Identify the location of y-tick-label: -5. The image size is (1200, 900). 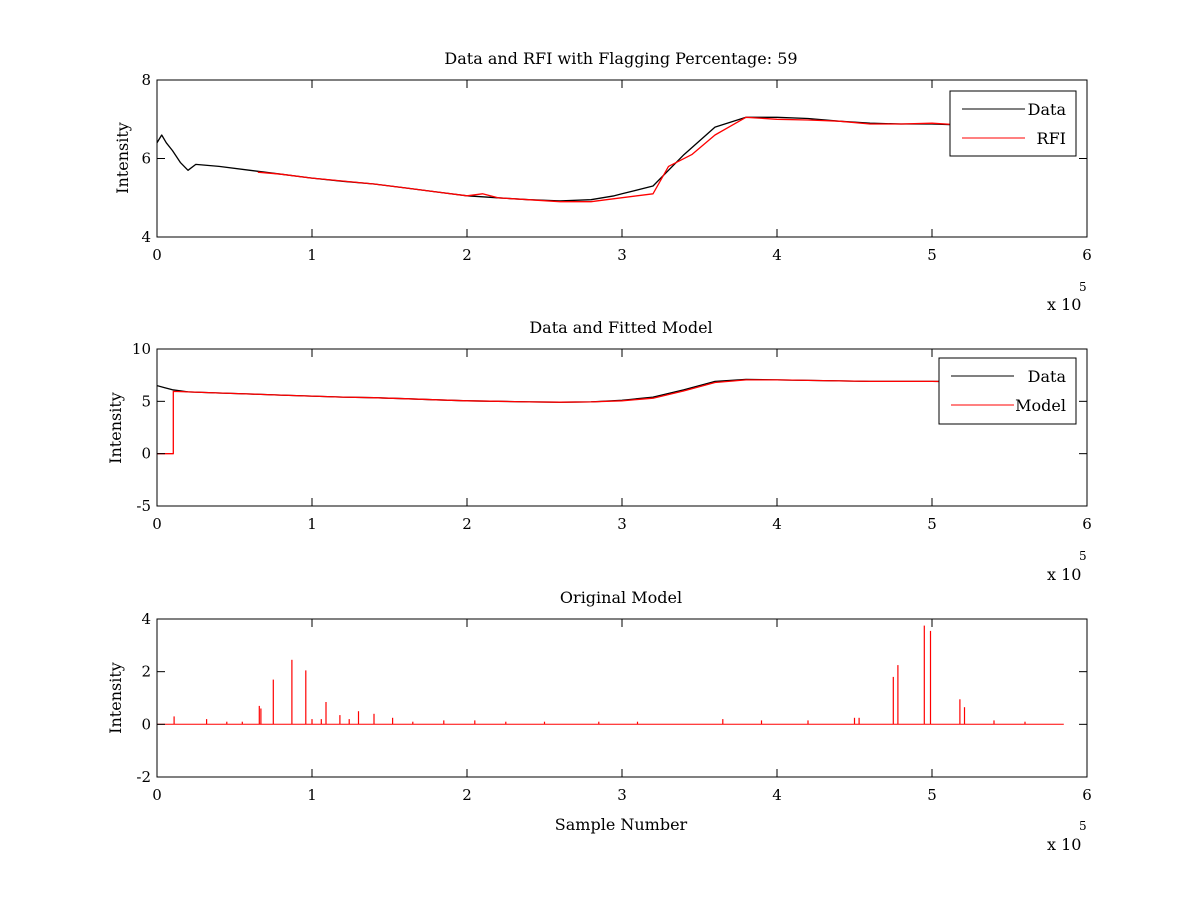
(143, 506).